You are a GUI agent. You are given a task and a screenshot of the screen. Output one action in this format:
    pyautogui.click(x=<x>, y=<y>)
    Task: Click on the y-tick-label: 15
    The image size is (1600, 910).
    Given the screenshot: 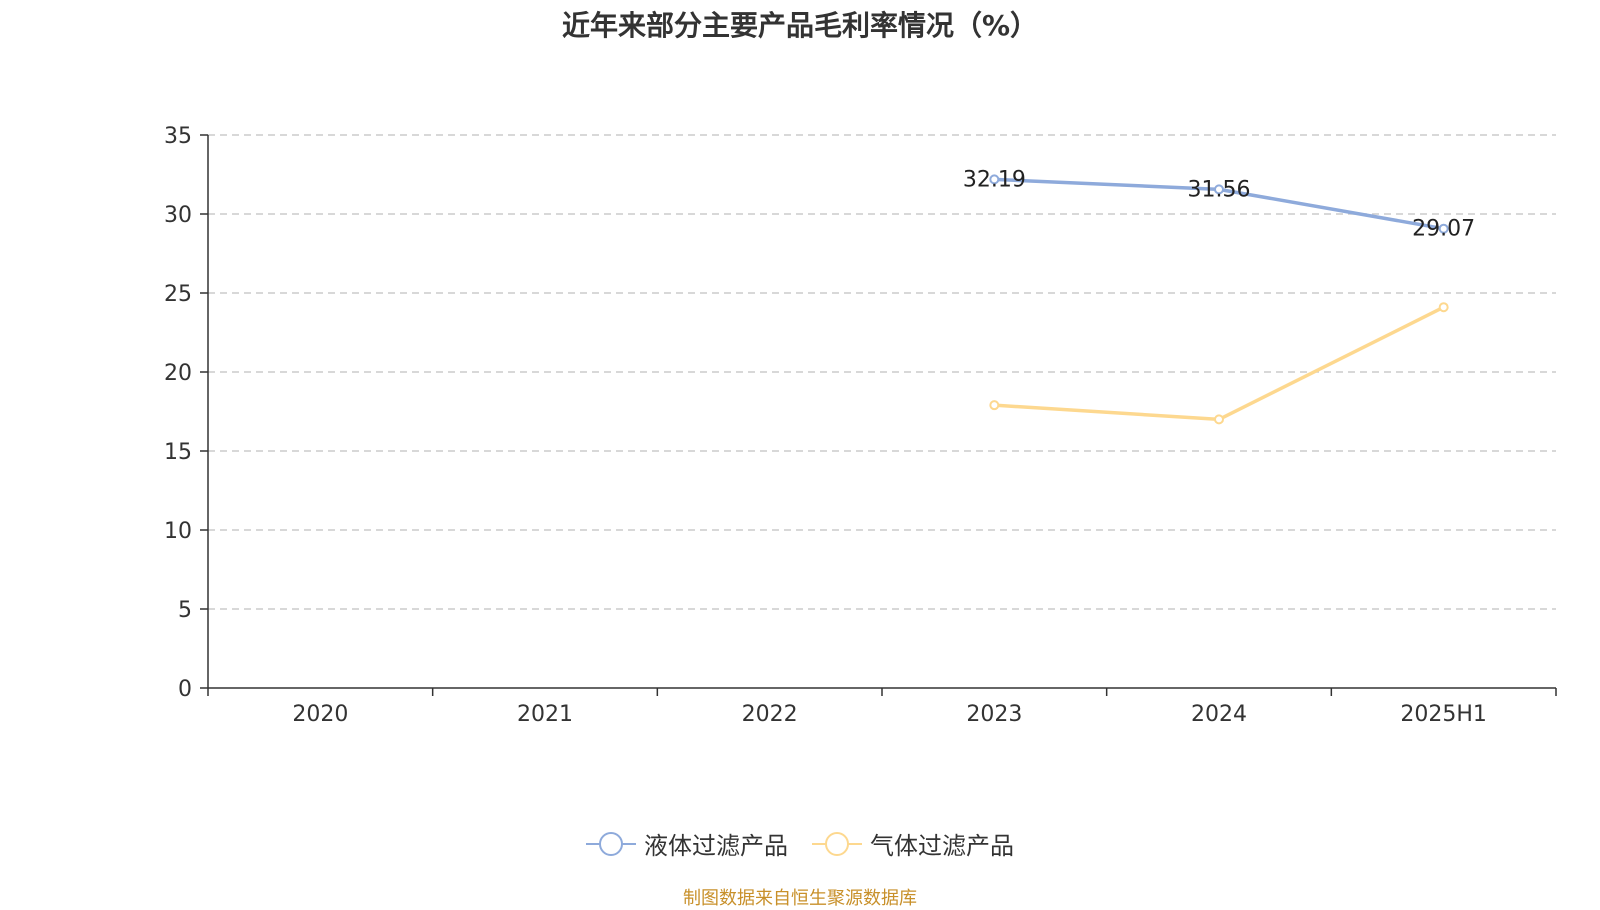 What is the action you would take?
    pyautogui.click(x=178, y=452)
    